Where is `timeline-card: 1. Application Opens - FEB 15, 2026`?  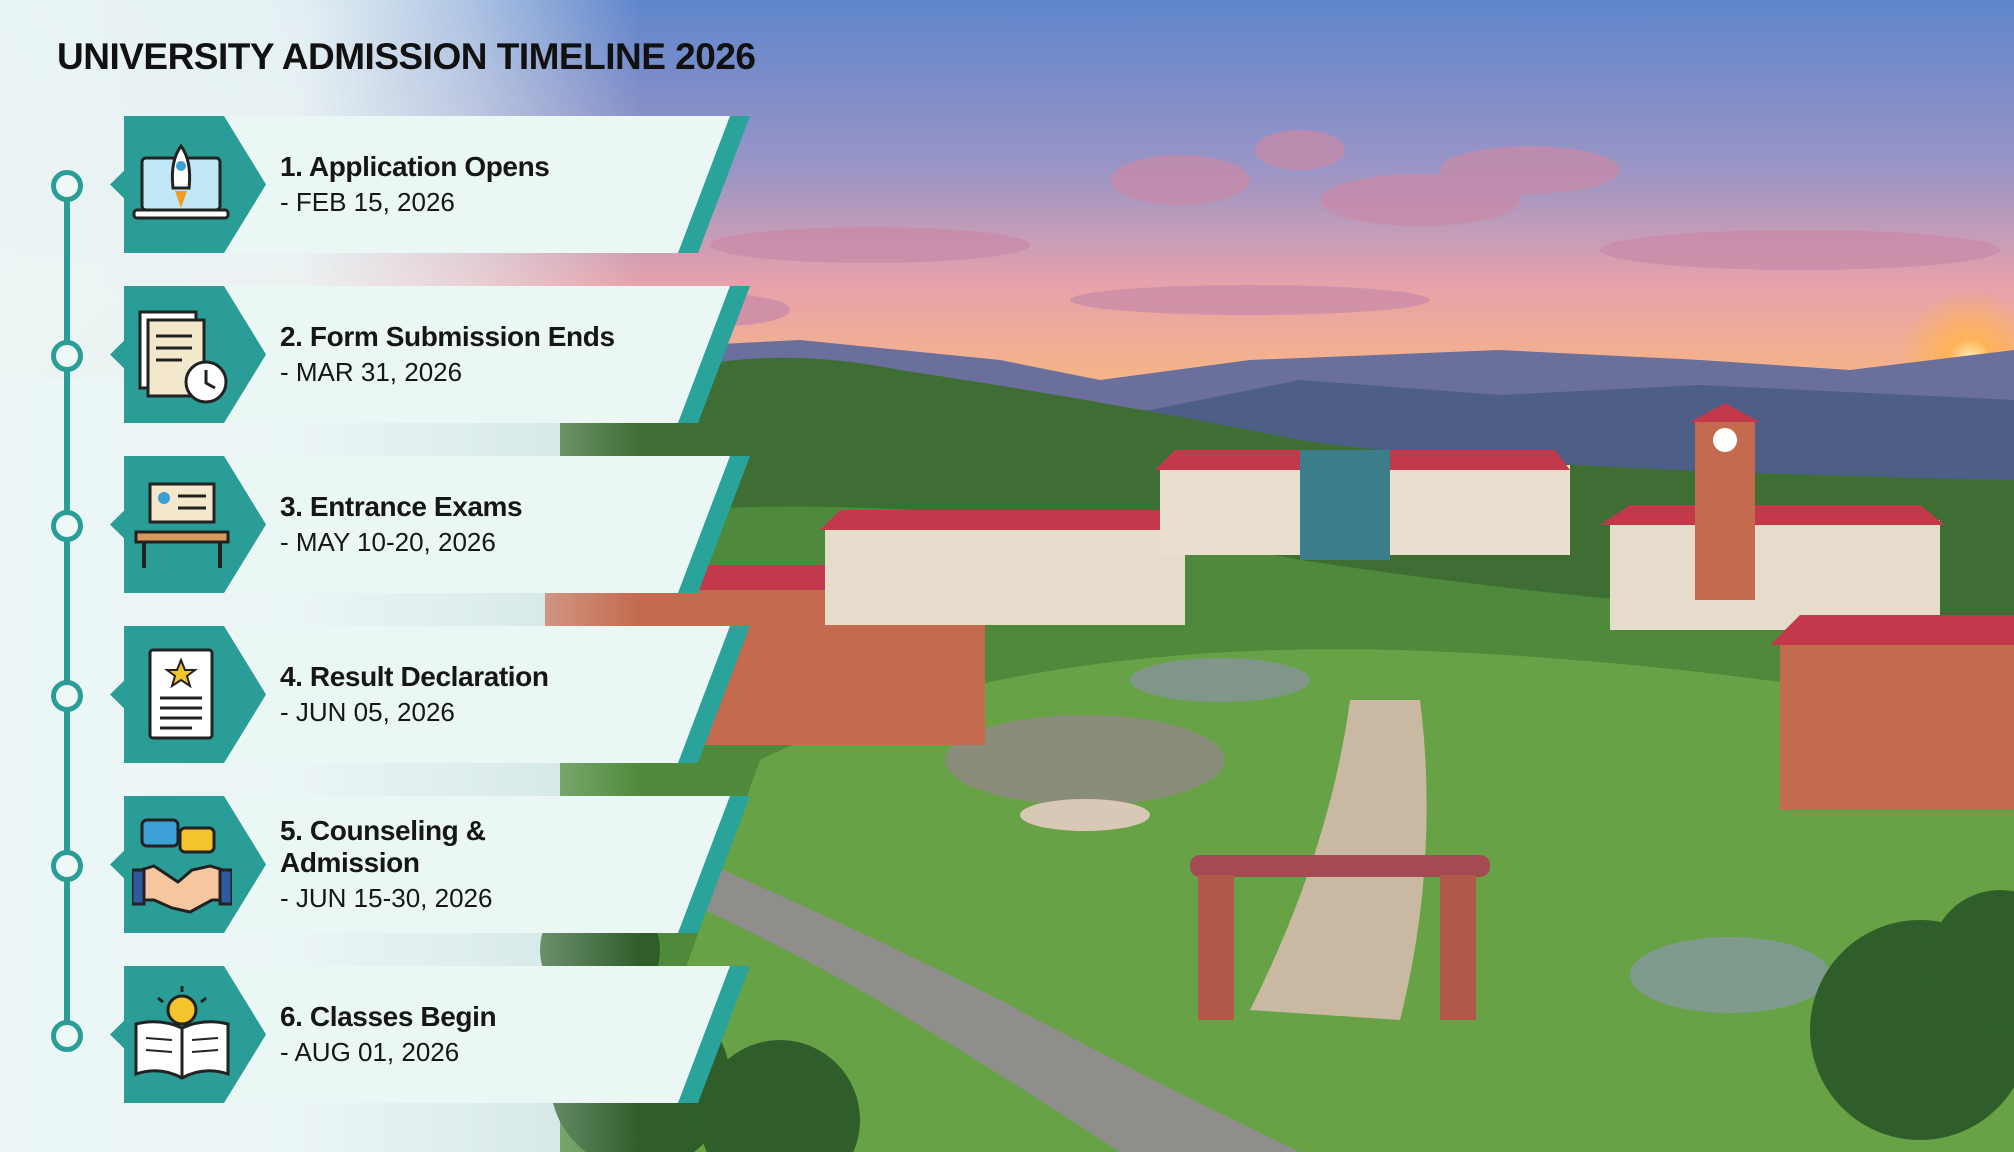
timeline-card: 1. Application Opens - FEB 15, 2026 is located at coordinates (375, 184).